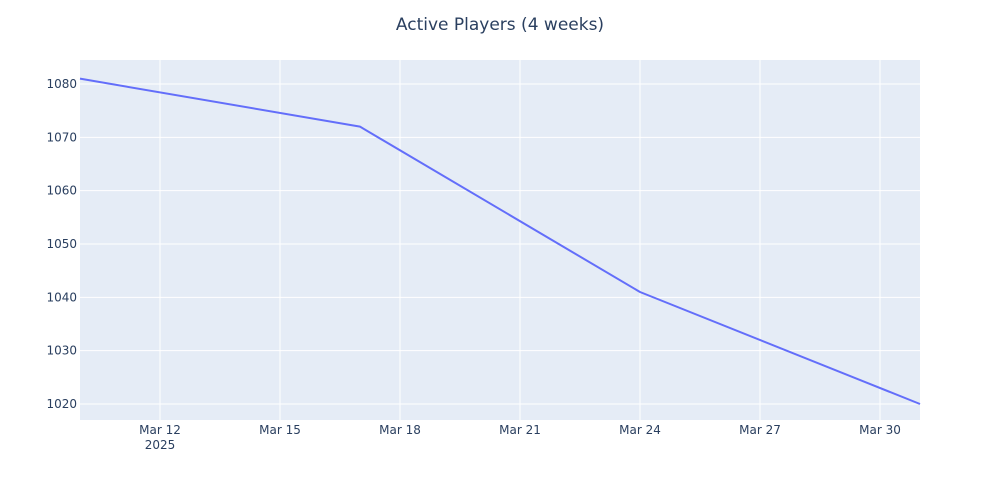 The height and width of the screenshot is (504, 1000). I want to click on y-tick-label: 1030, so click(61, 351).